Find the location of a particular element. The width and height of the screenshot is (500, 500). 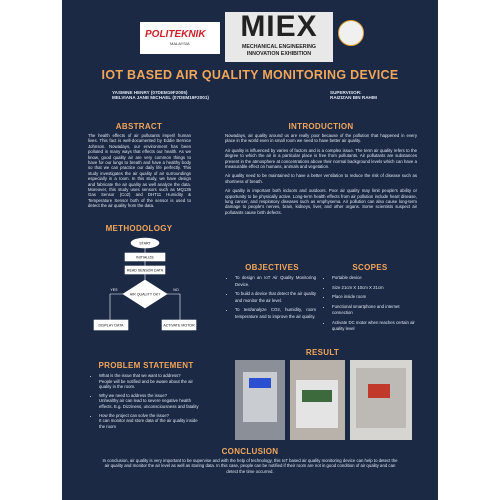

flow-label: ACTIVATE MOTOR is located at coordinates (179, 325).